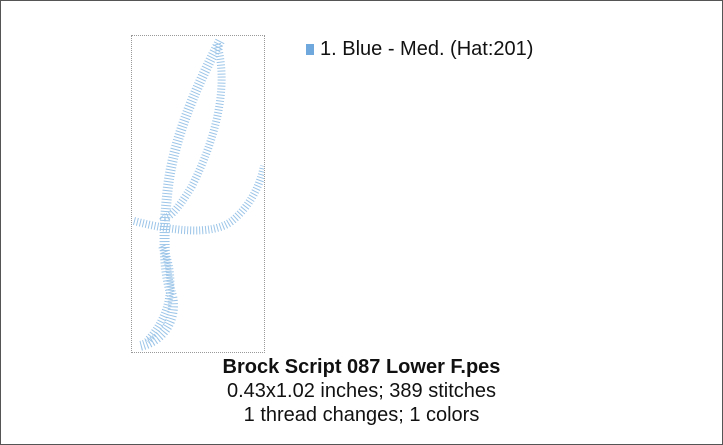 The image size is (723, 445). I want to click on design-changes: 1 thread changes; 1 colors, so click(361, 415).